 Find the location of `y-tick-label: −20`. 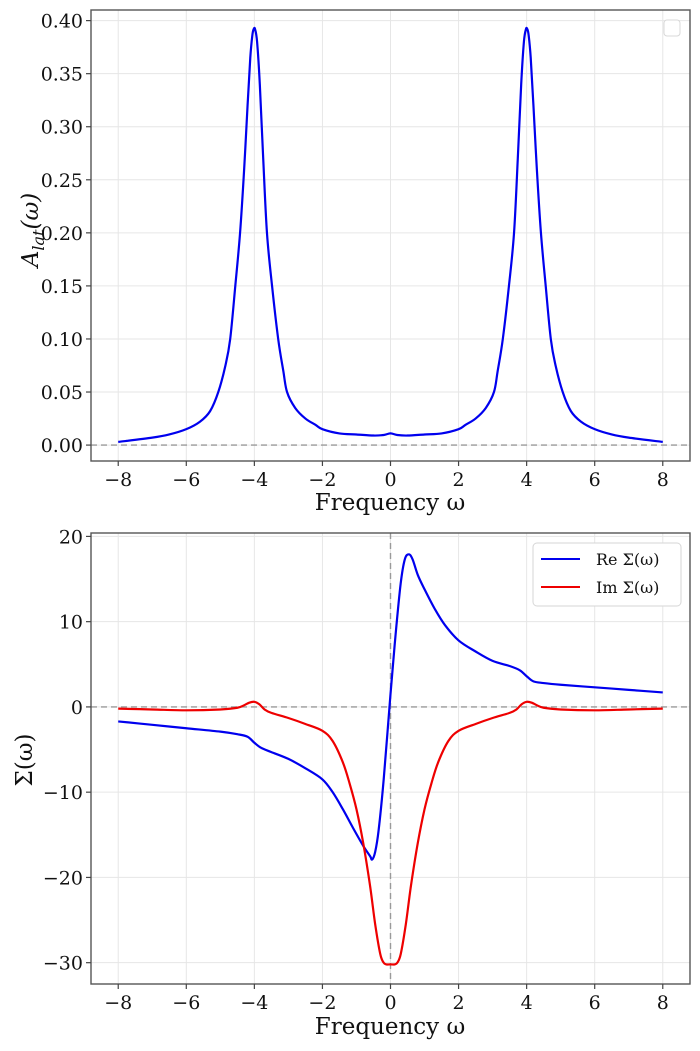

y-tick-label: −20 is located at coordinates (63, 878).